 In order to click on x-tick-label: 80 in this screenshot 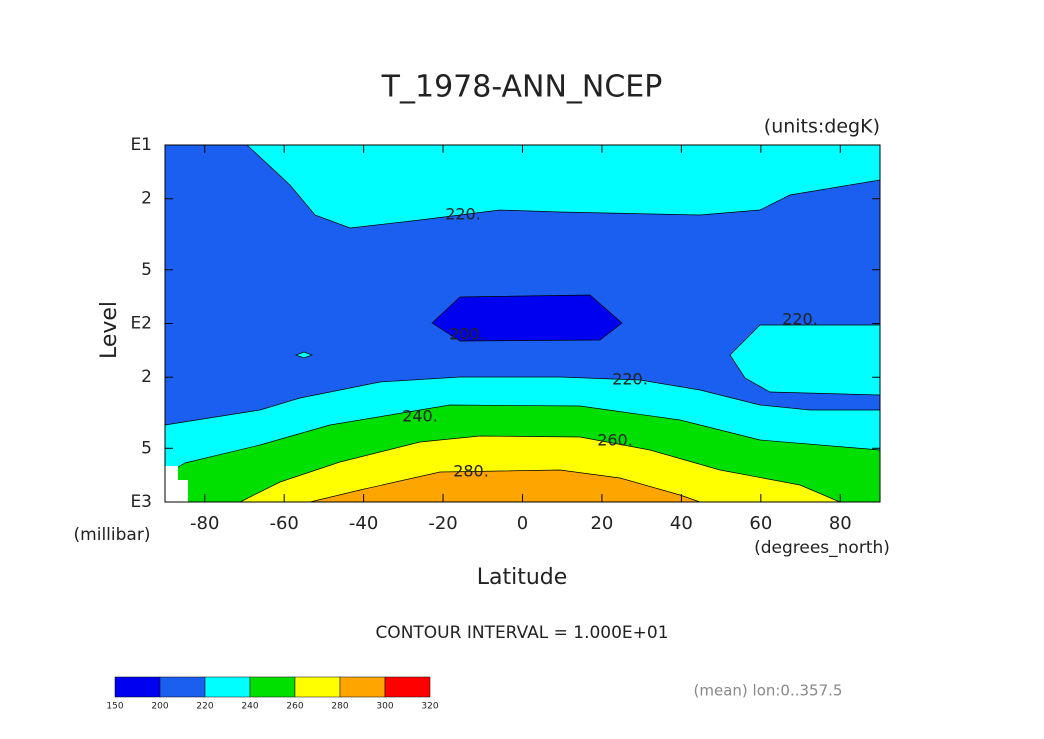, I will do `click(840, 523)`.